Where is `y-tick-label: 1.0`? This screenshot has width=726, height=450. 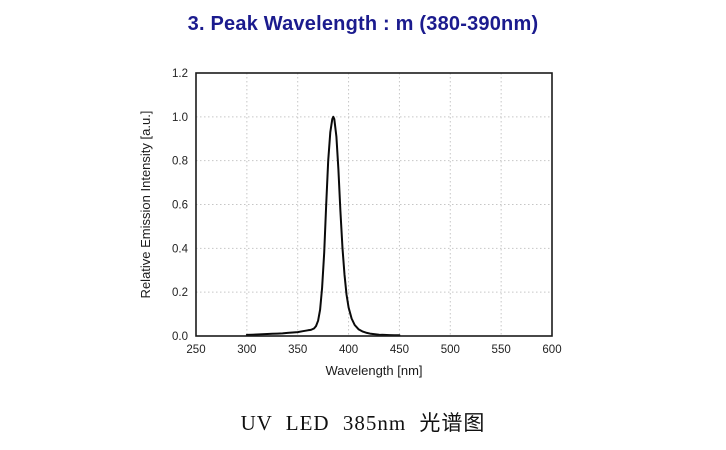
y-tick-label: 1.0 is located at coordinates (180, 118).